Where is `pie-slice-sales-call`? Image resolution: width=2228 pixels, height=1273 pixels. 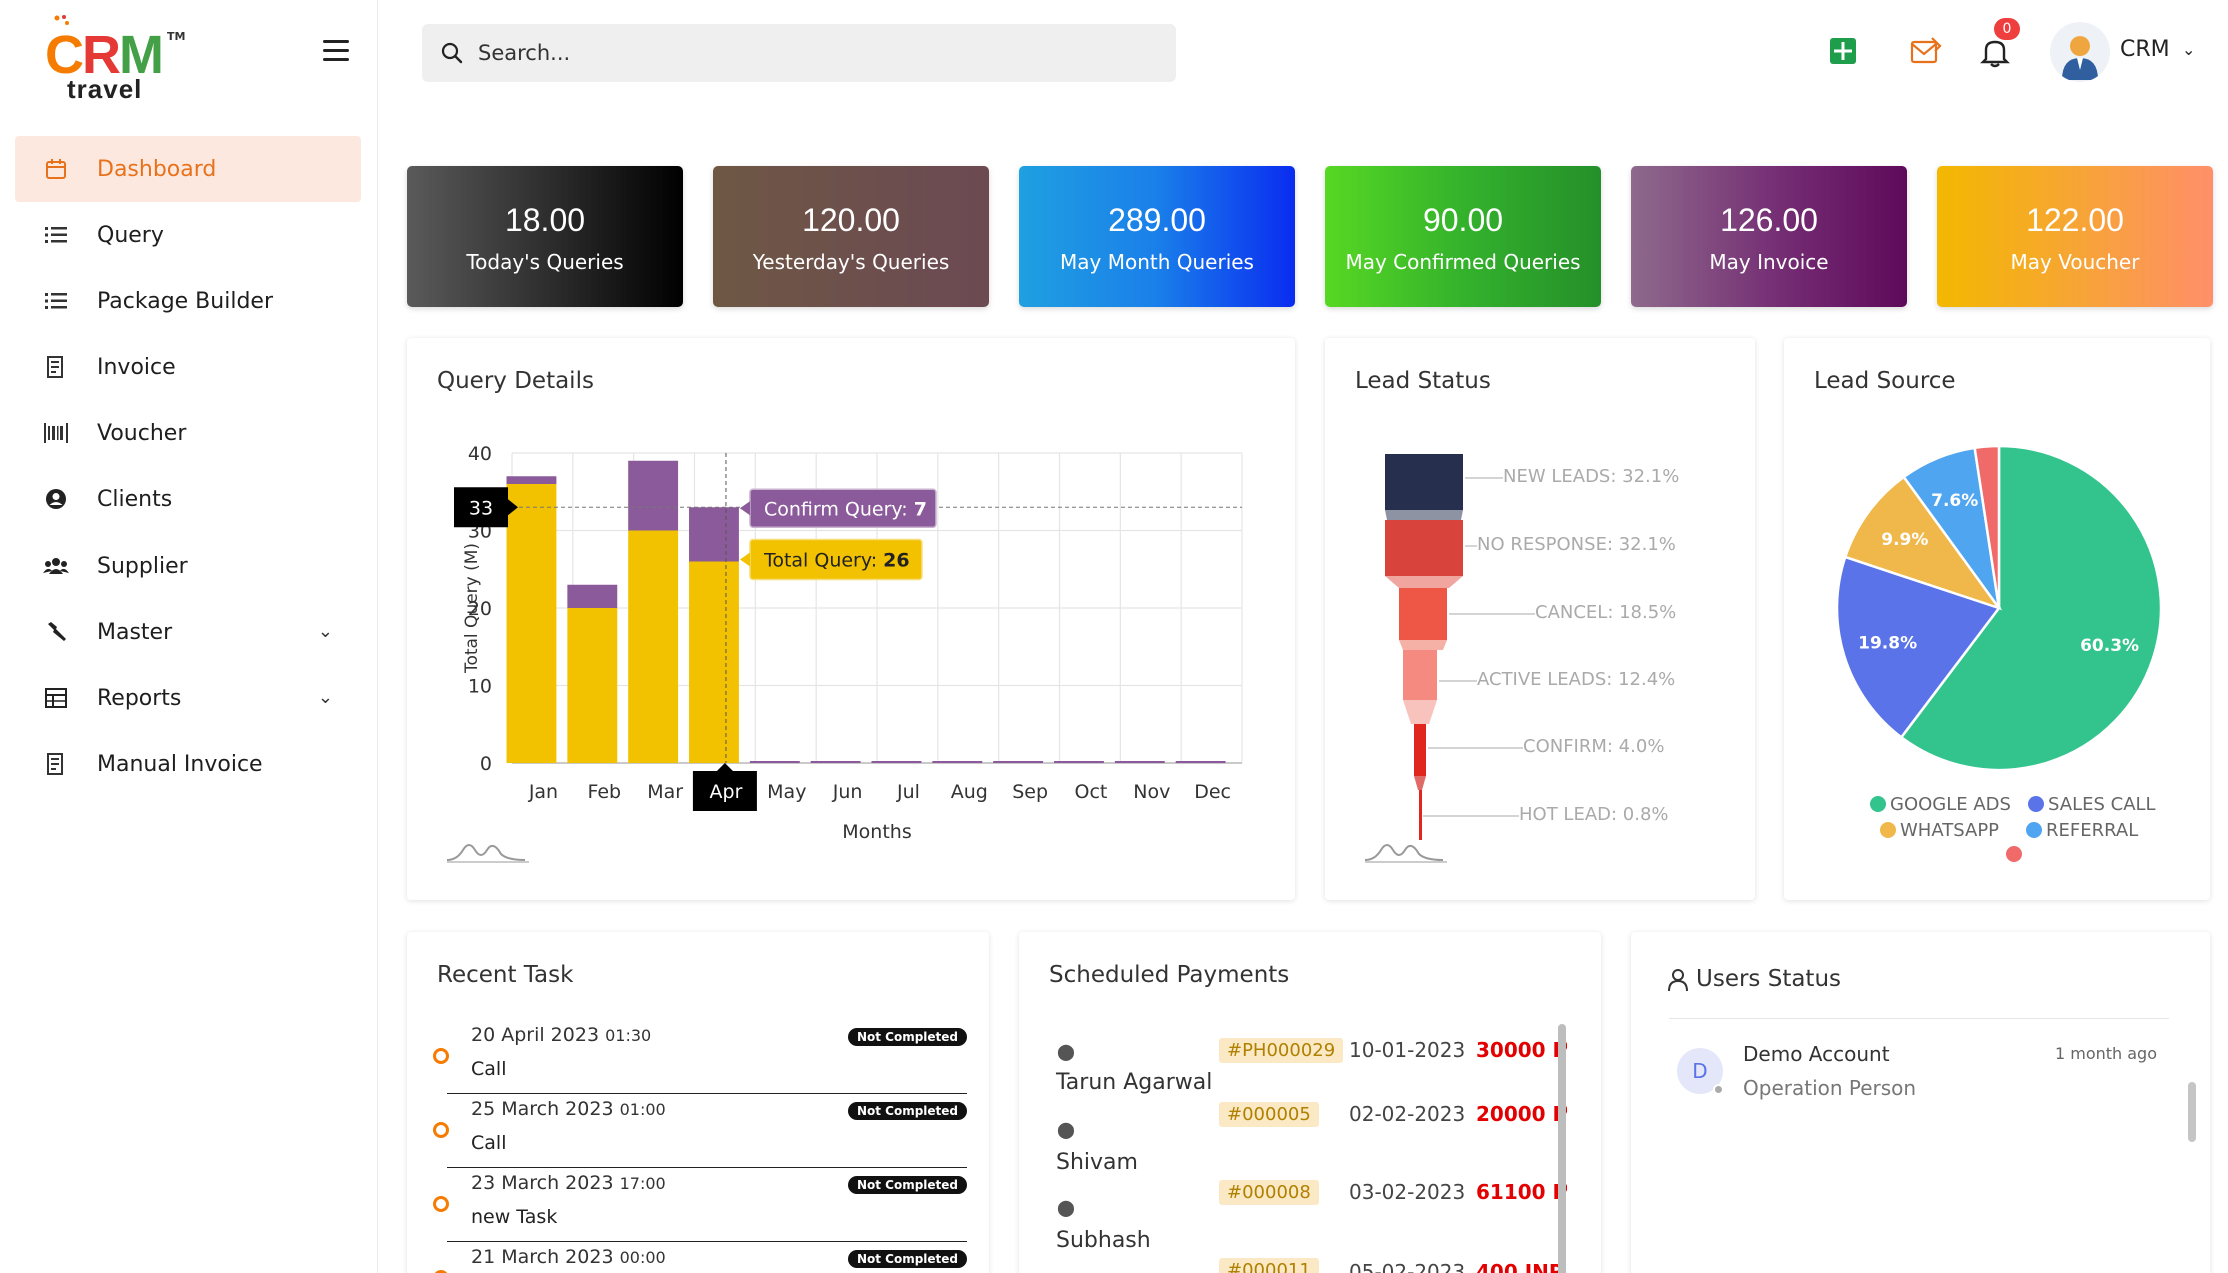 pie-slice-sales-call is located at coordinates (1918, 647).